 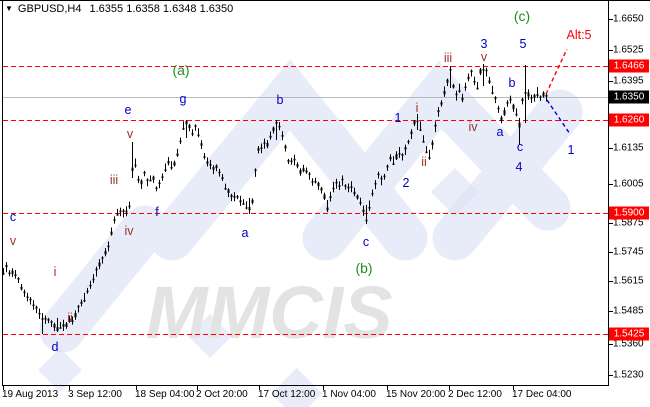 I want to click on chart-title: ▼ GBPUSD,H4 1.6355 1.6358 1.6348 1.6350, so click(x=119, y=9).